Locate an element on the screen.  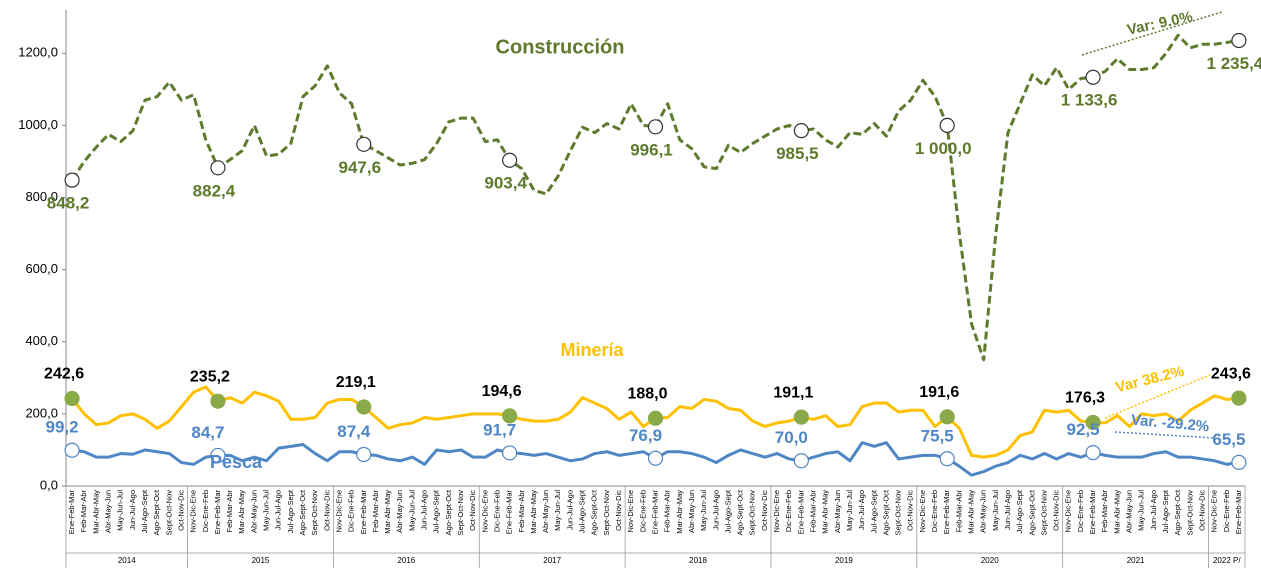
data-label: 91,7 is located at coordinates (499, 429).